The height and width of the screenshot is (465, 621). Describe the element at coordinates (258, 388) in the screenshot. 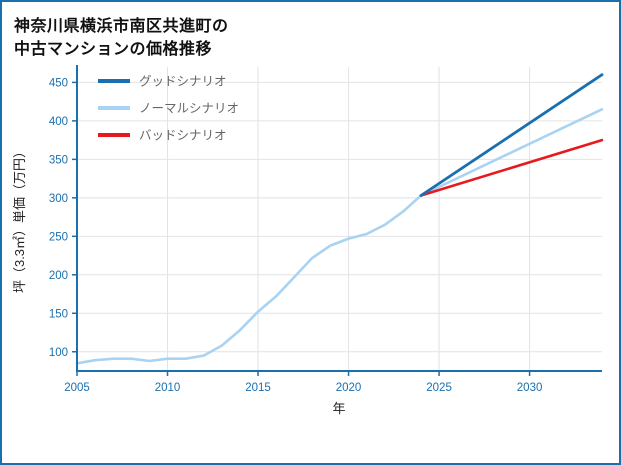

I see `x-tick-label: 2015` at that location.